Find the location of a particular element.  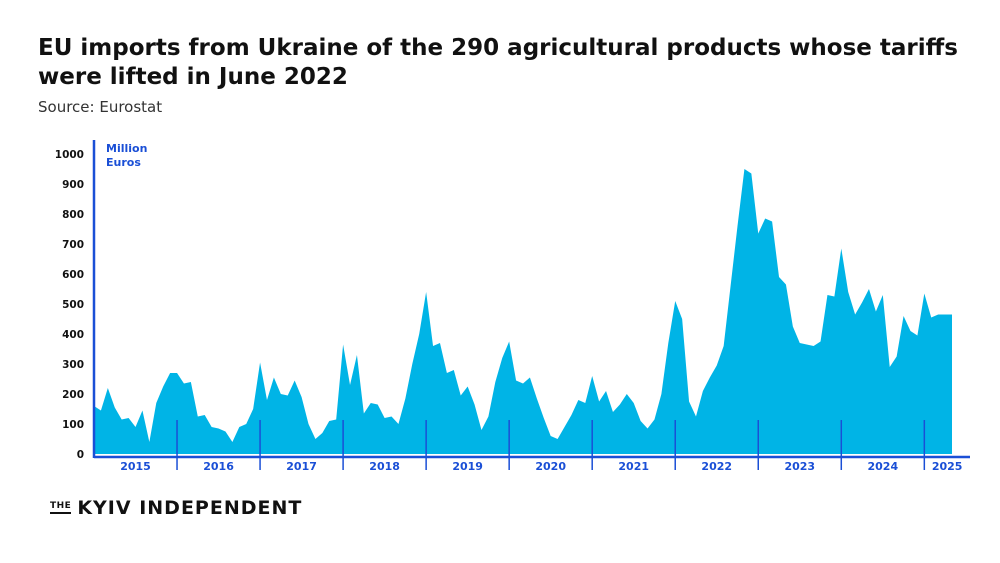

y-tick-label: 200 is located at coordinates (73, 395).